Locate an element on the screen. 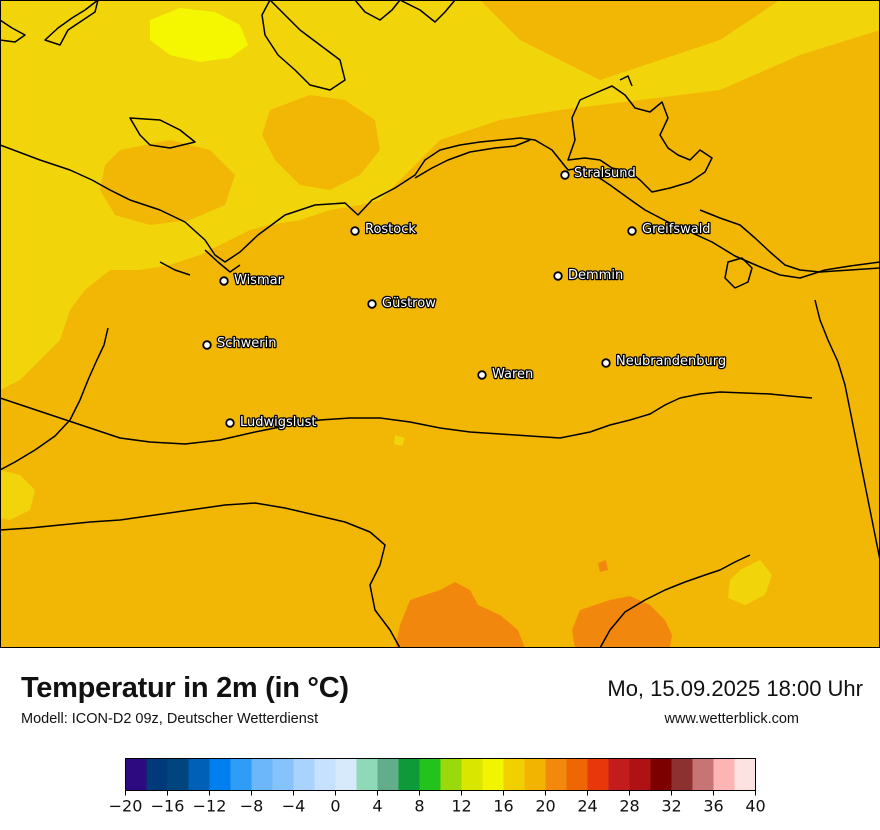 The image size is (880, 830). city-stralsund: Stralsund is located at coordinates (598, 173).